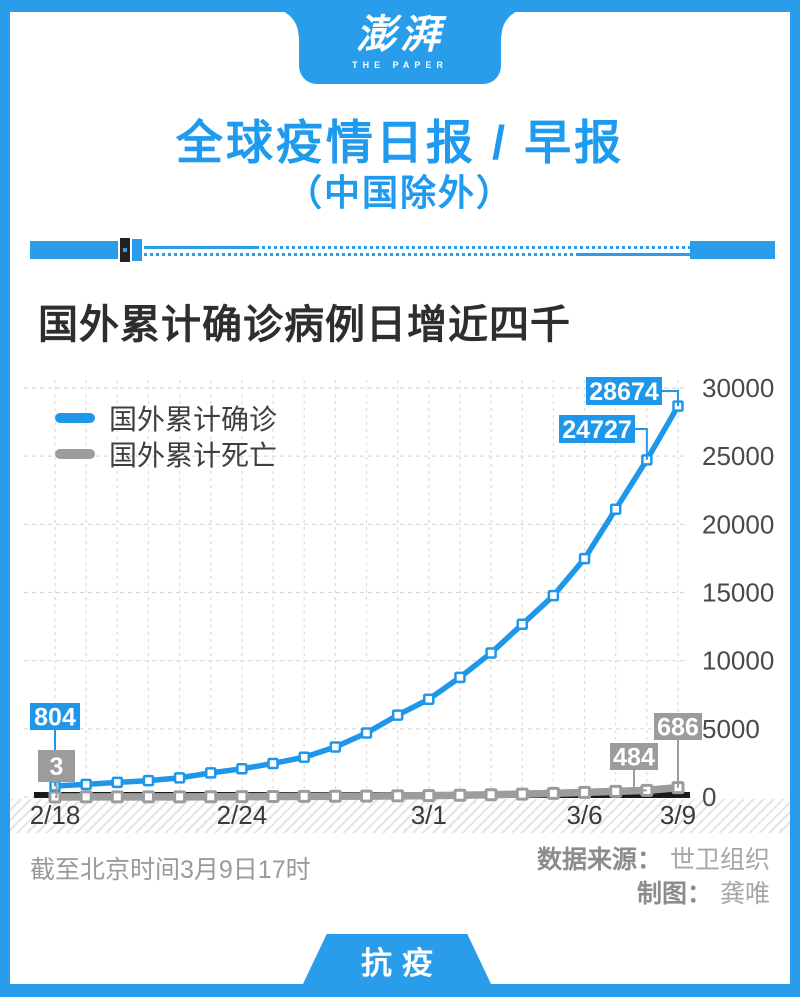 Image resolution: width=800 pixels, height=997 pixels. I want to click on credit-value: 龚唯, so click(744, 894).